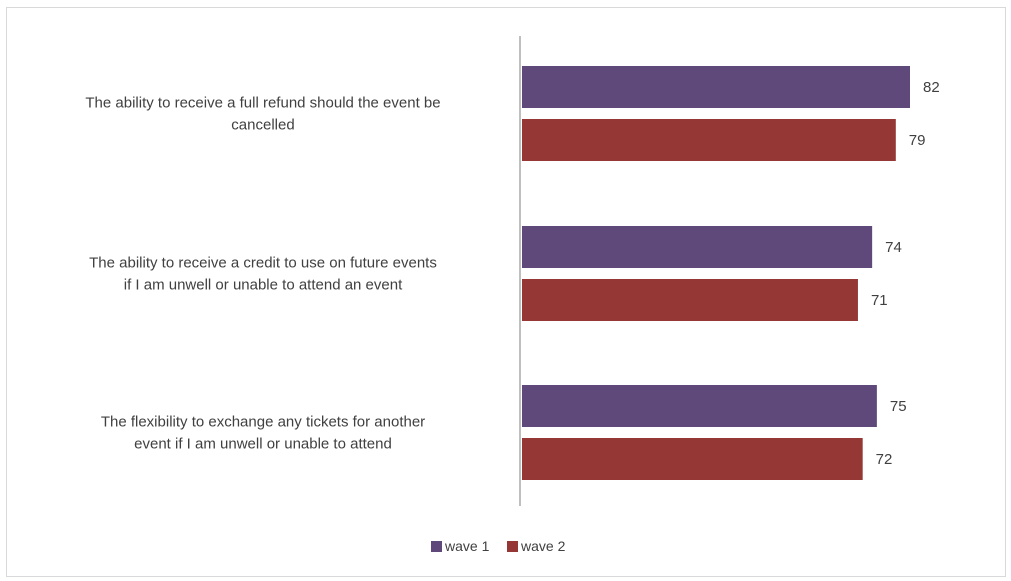  Describe the element at coordinates (893, 247) in the screenshot. I see `value-label-wave-1-cat-2: 74` at that location.